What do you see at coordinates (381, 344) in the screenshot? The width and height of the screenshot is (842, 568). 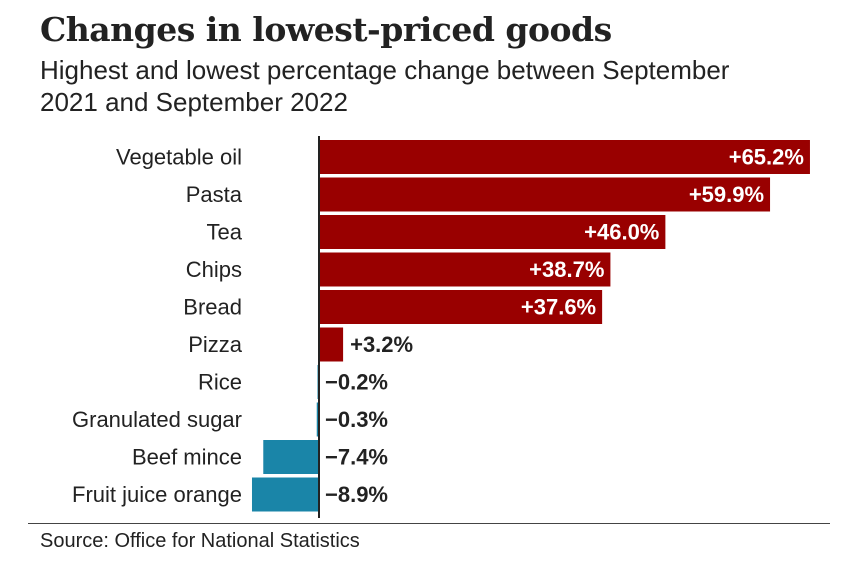 I see `value-label: +3.2%` at bounding box center [381, 344].